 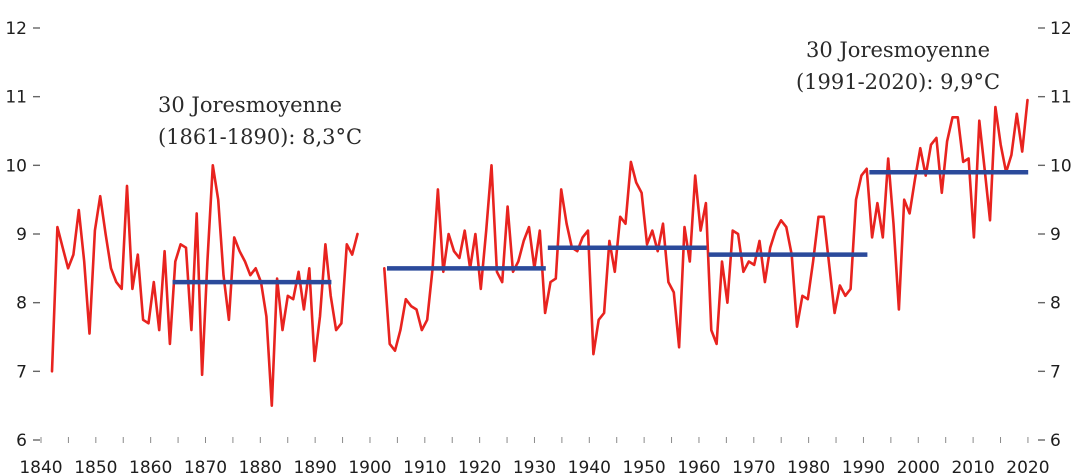 What do you see at coordinates (150, 467) in the screenshot?
I see `x-tick-label: 1860` at bounding box center [150, 467].